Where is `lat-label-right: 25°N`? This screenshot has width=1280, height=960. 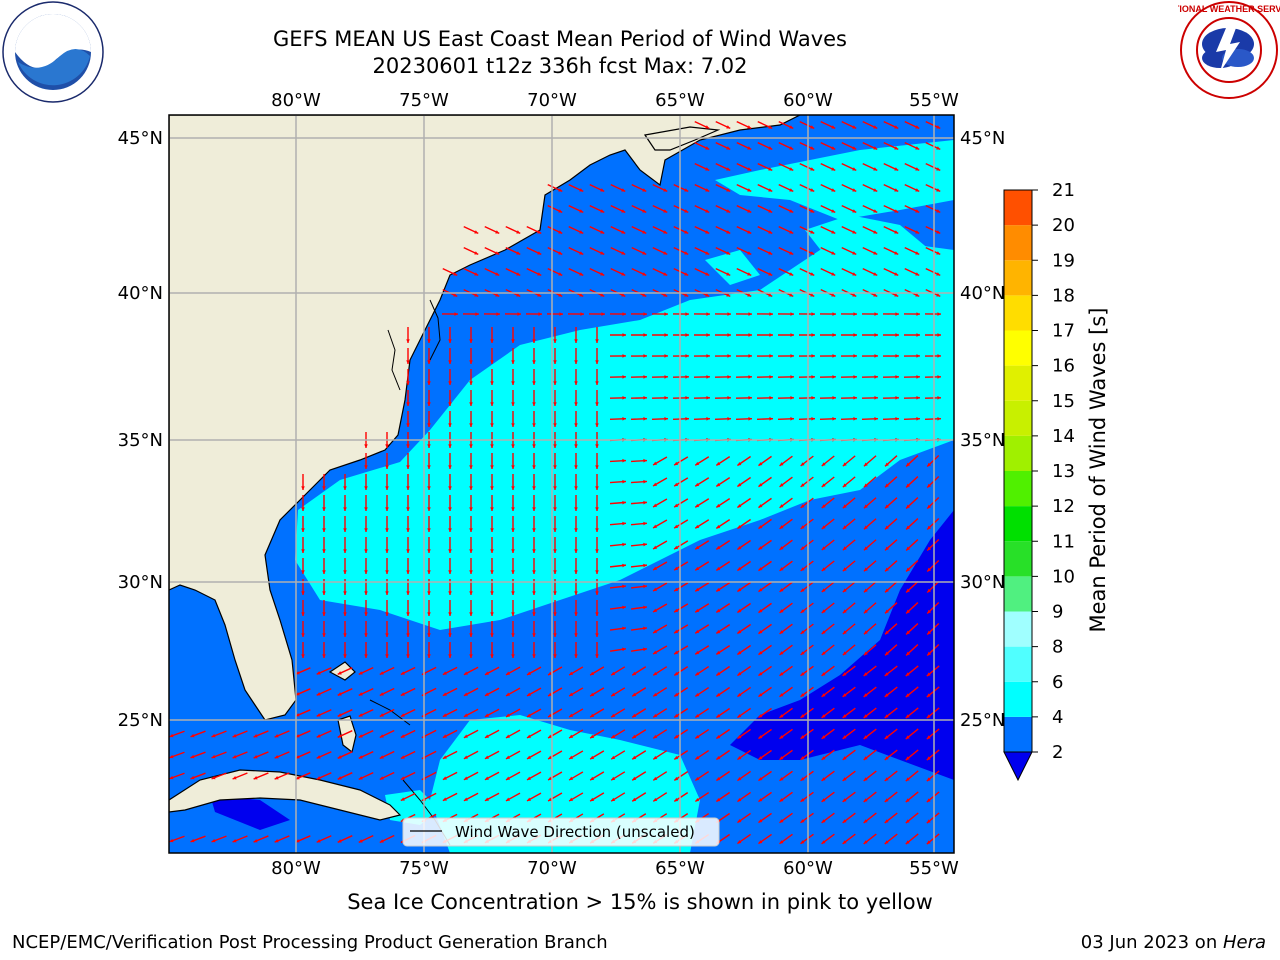
lat-label-right: 25°N is located at coordinates (982, 720).